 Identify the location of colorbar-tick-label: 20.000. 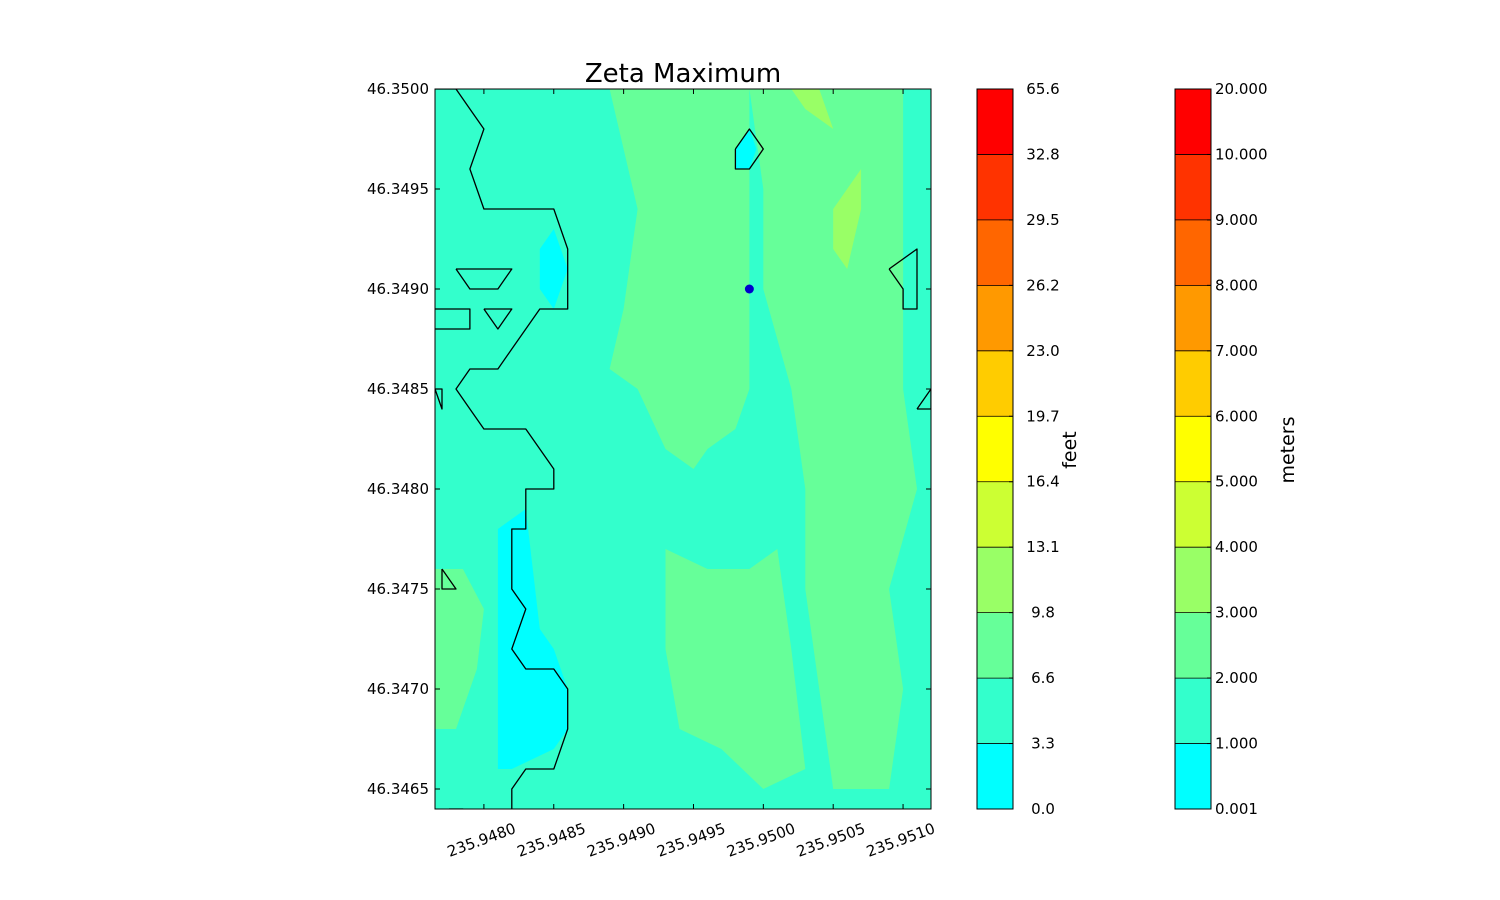
(1241, 89).